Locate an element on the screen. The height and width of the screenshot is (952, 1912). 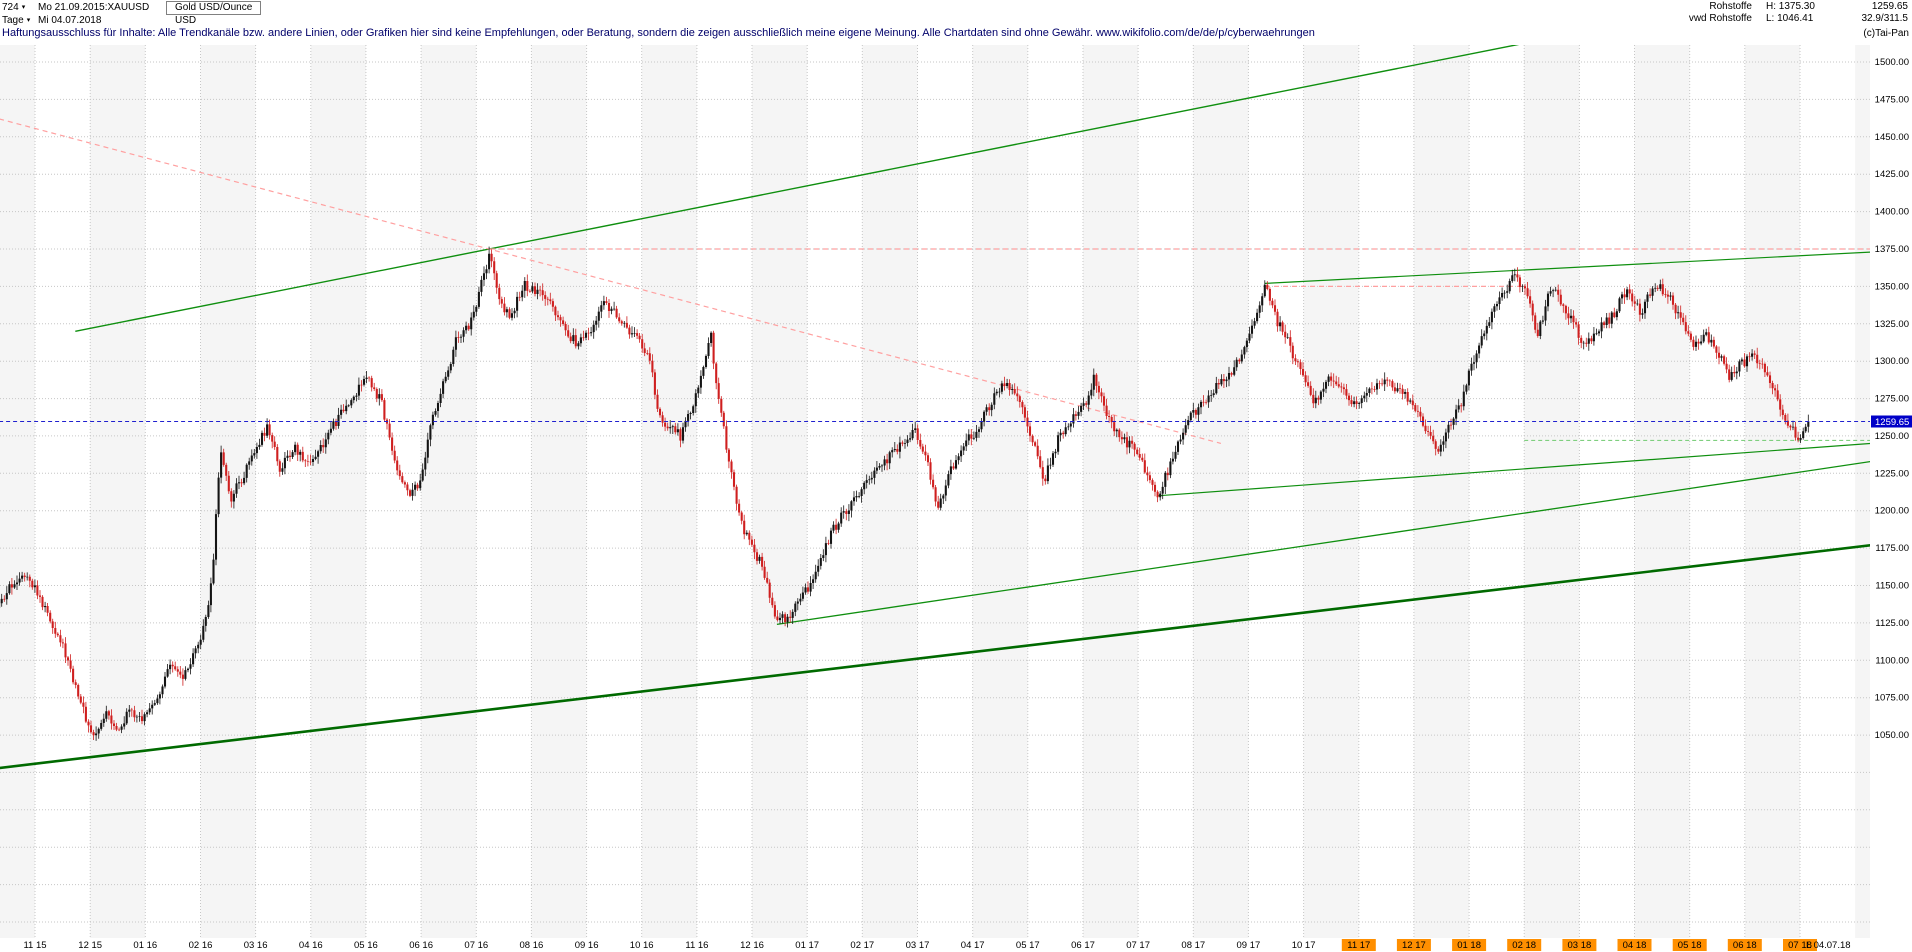
svg-text: 03 16 is located at coordinates (256, 945).